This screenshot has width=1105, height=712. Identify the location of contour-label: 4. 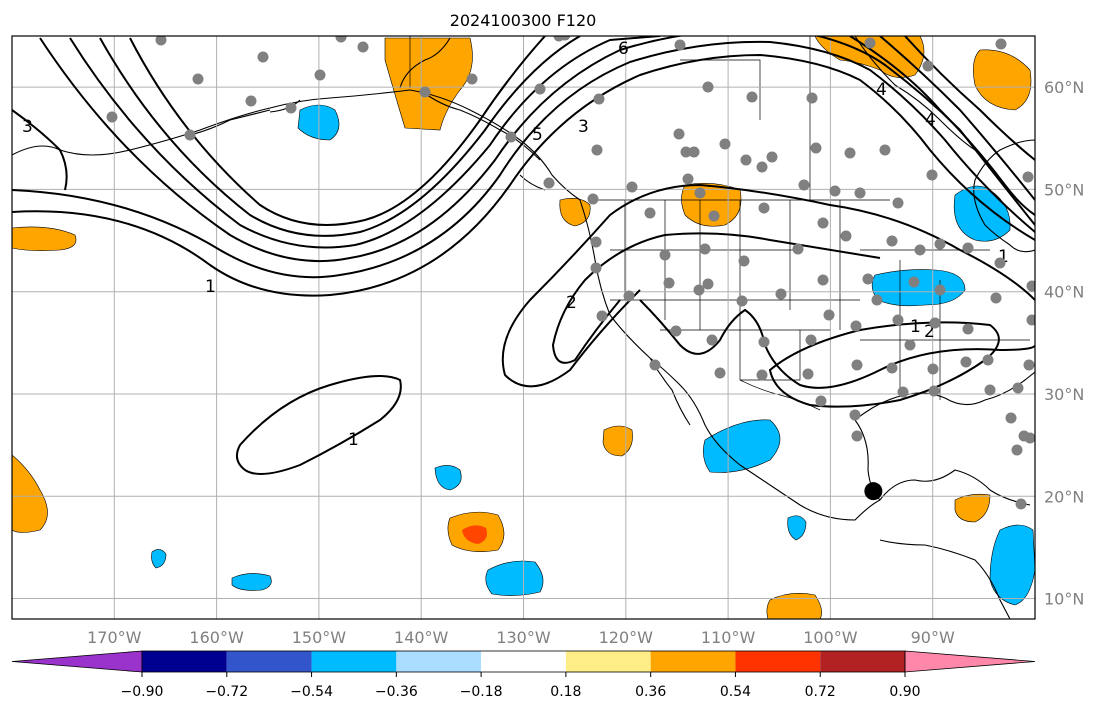
(881, 90).